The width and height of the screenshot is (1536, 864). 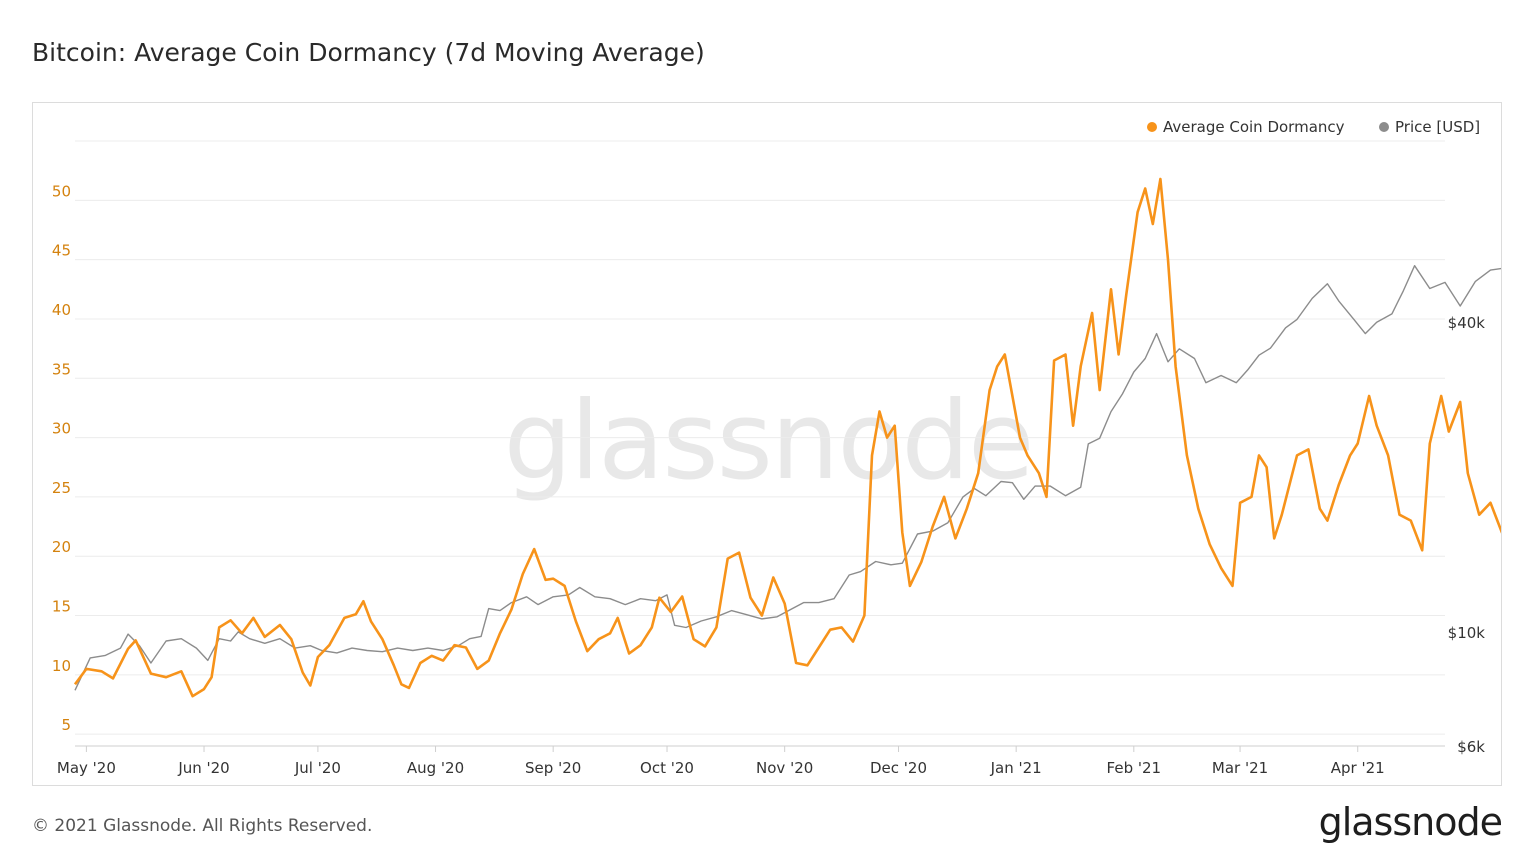 I want to click on x-tick-label: Jun '20, so click(x=203, y=768).